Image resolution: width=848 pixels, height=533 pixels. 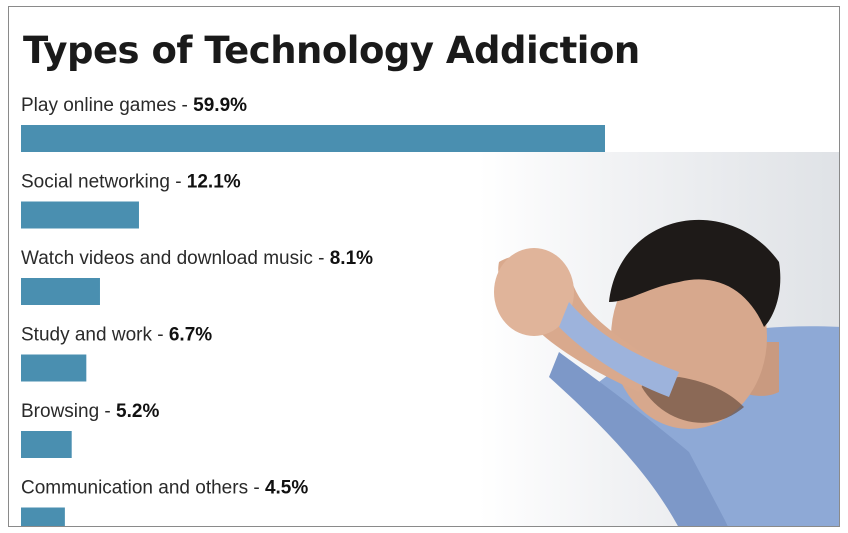 I want to click on bar-play-online-games, so click(x=313, y=138).